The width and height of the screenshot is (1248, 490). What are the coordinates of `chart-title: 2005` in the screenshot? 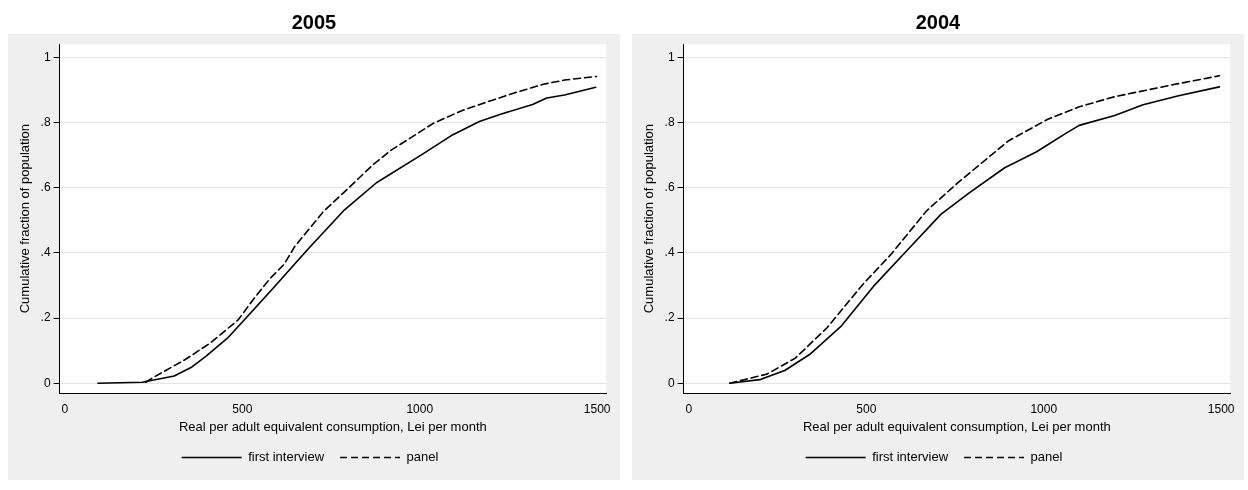 It's located at (314, 22).